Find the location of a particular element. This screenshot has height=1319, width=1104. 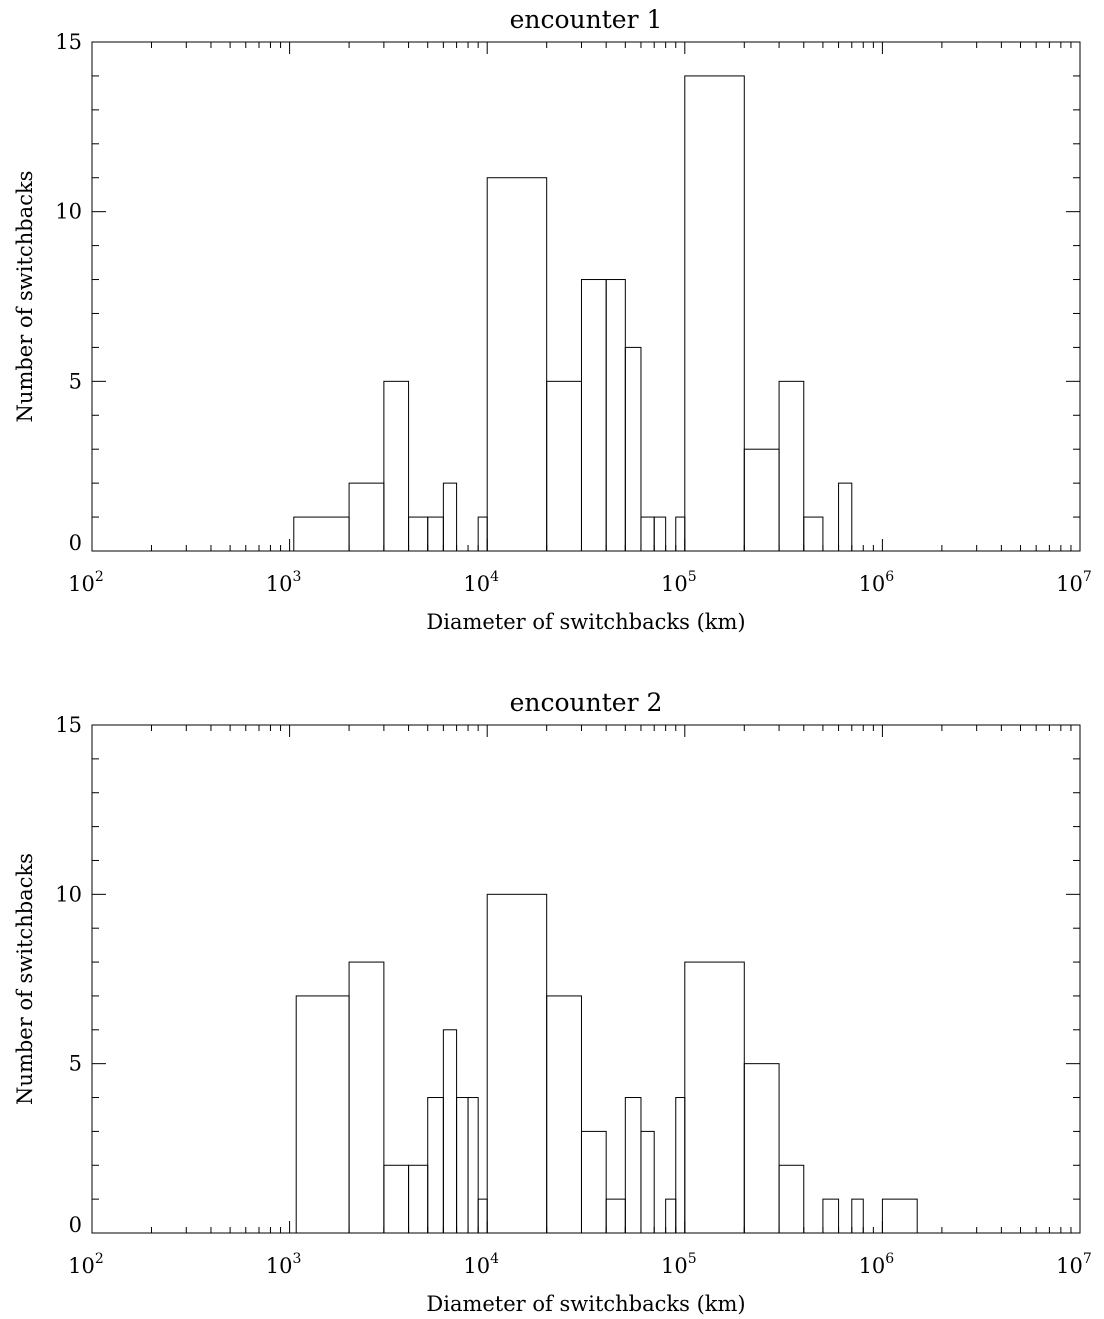

histogram-bars is located at coordinates (606, 1063).